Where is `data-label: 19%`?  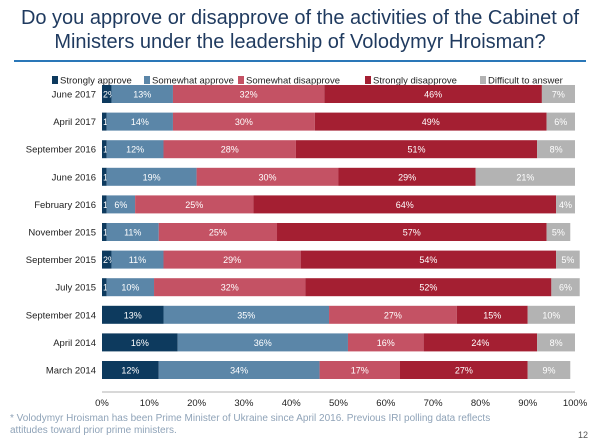
data-label: 19% is located at coordinates (152, 177).